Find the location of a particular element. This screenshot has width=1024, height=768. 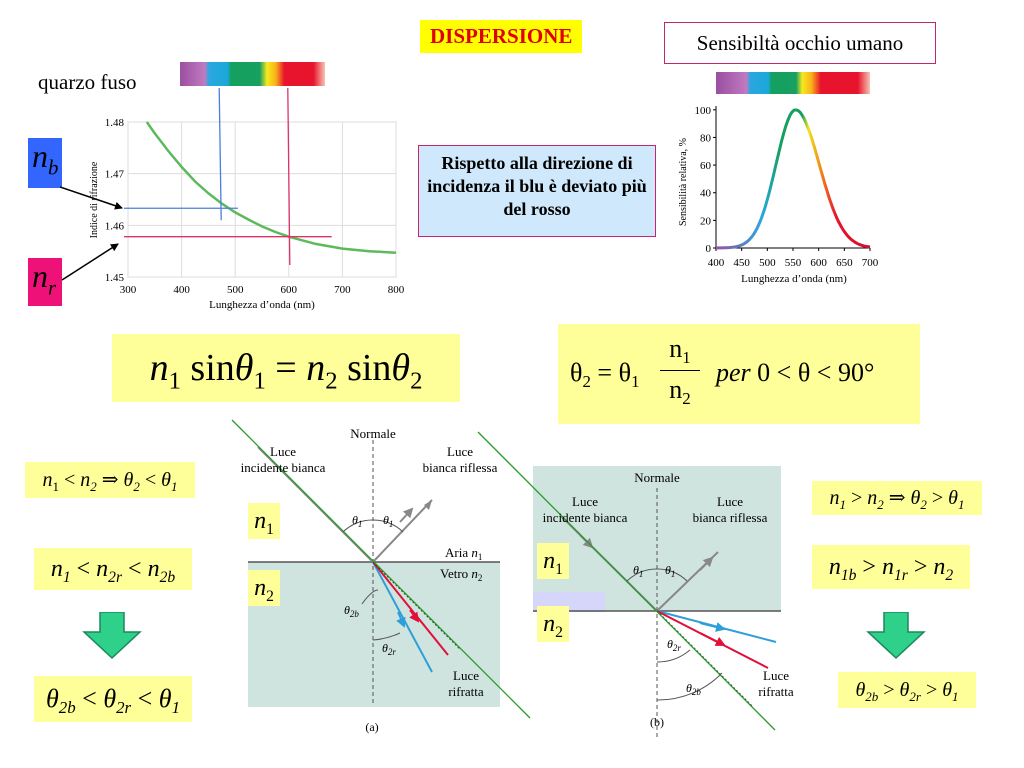

theta2r-arc-b is located at coordinates (673, 656).